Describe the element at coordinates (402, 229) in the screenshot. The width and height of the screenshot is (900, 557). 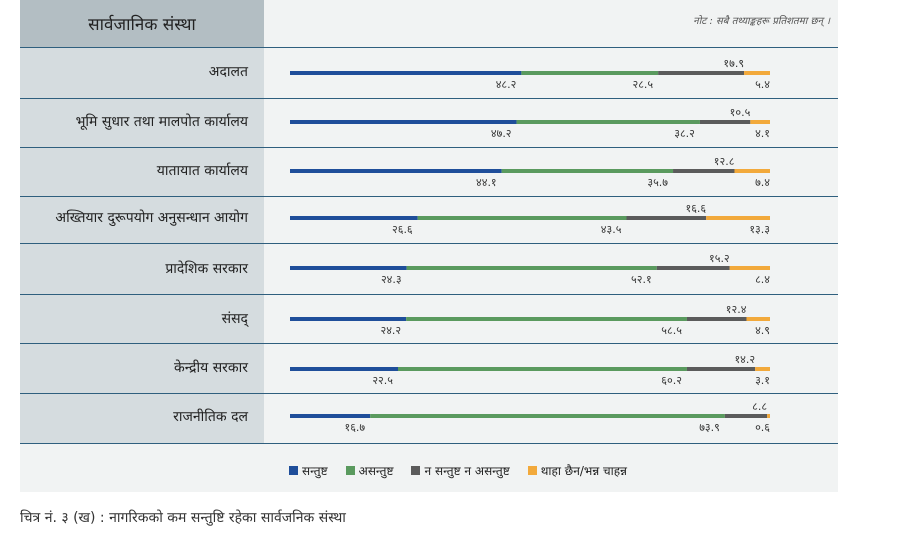
I see `value-label: २६.६` at that location.